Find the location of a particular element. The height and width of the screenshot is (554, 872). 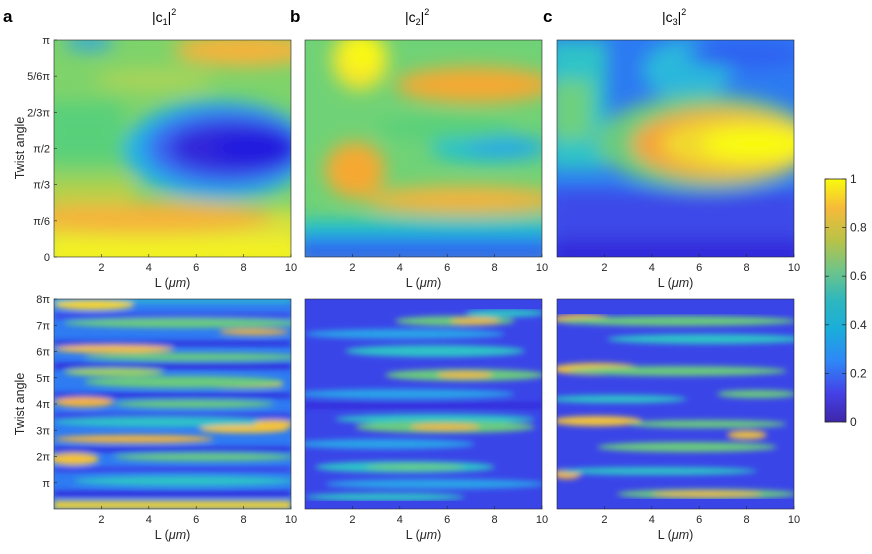

y-tick-label: 4π is located at coordinates (43, 405).